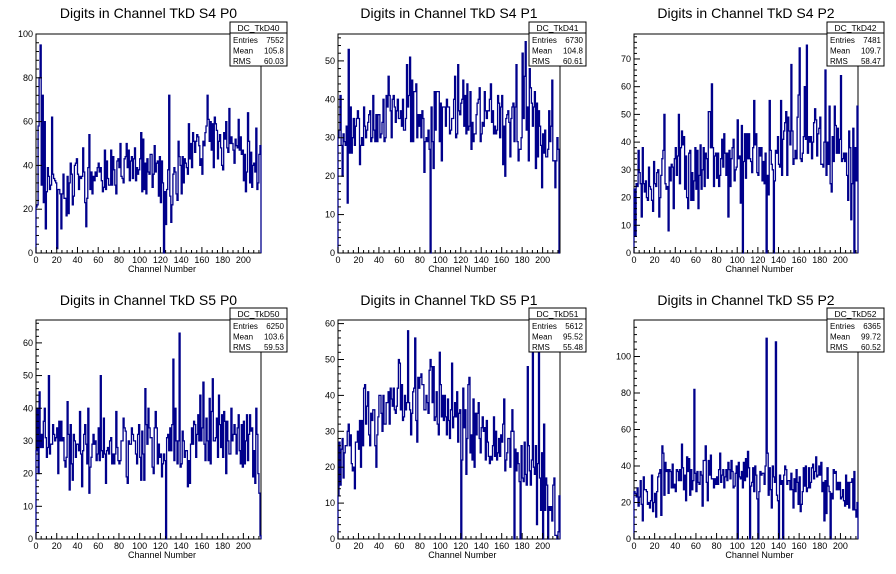 Image resolution: width=896 pixels, height=574 pixels. What do you see at coordinates (557, 314) in the screenshot?
I see `stats-name: DC_TkD51` at bounding box center [557, 314].